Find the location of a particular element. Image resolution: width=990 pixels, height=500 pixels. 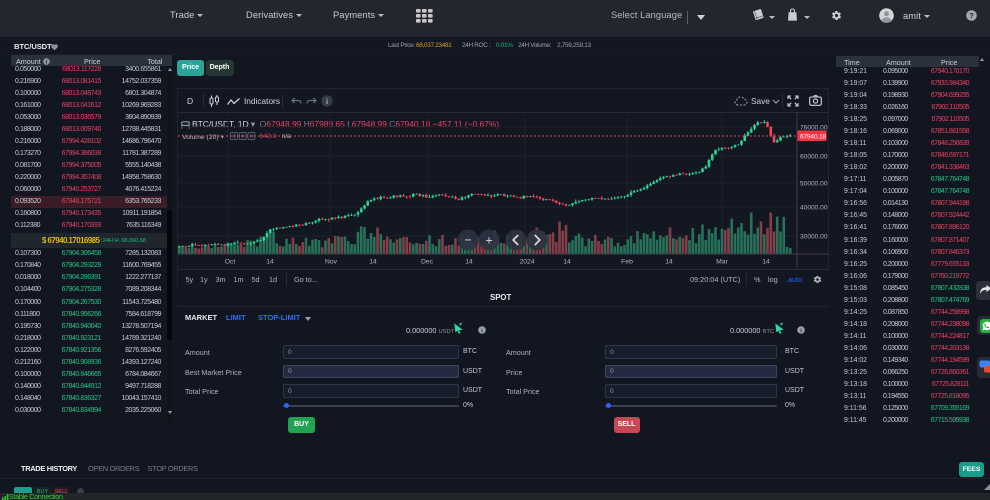

svg-text: Dec is located at coordinates (427, 262).